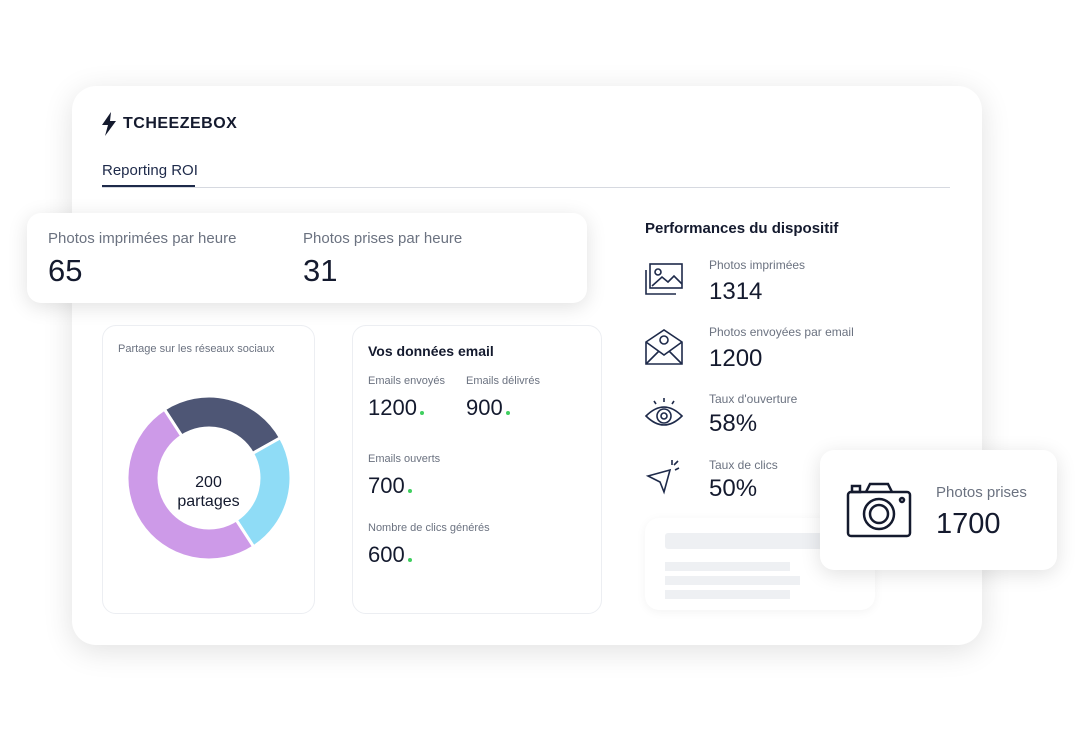 Image resolution: width=1080 pixels, height=742 pixels. What do you see at coordinates (390, 555) in the screenshot?
I see `stat-value: 600` at bounding box center [390, 555].